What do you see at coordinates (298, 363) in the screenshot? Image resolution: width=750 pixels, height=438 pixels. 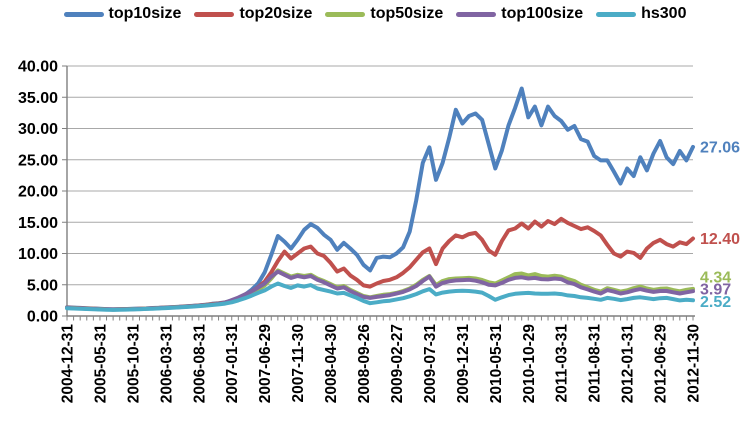 I see `x-tick-label: 2007-11-30` at bounding box center [298, 363].